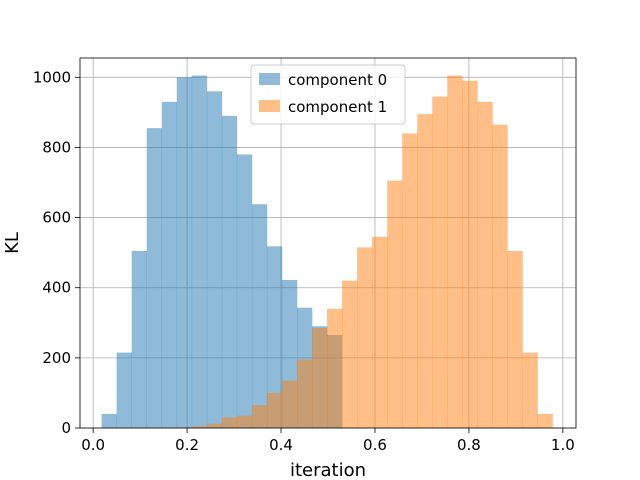 The image size is (640, 480). Describe the element at coordinates (56, 218) in the screenshot. I see `y-tick-label: 600` at that location.